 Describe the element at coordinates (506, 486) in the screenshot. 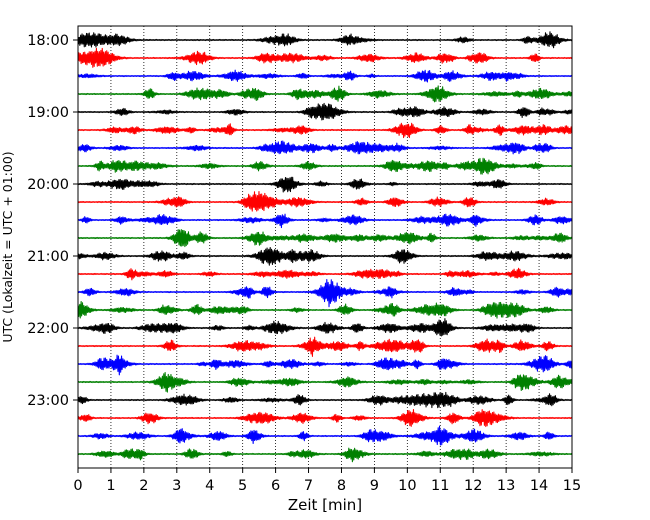

I see `xtick-label-13: 13` at that location.